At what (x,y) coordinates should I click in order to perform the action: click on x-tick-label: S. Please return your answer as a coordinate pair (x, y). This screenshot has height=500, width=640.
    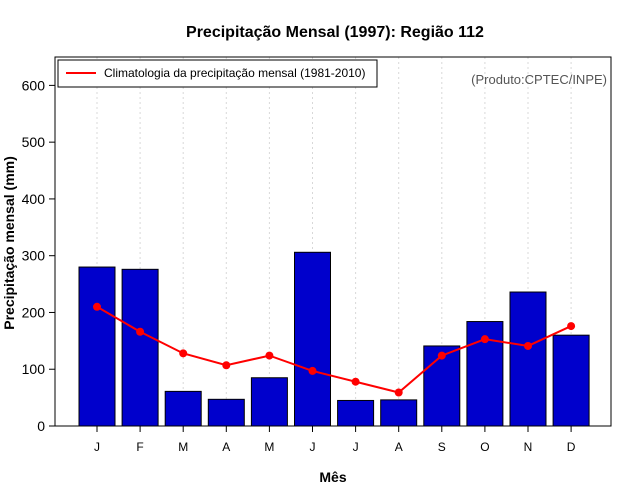
    Looking at the image, I should click on (442, 447).